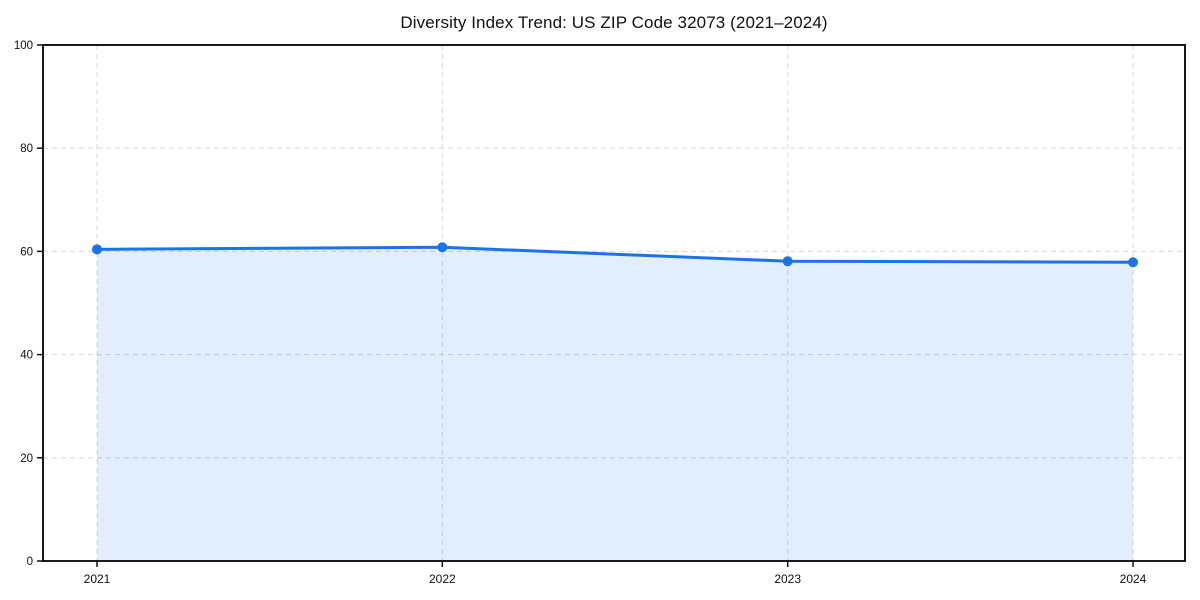 The height and width of the screenshot is (600, 1200). Describe the element at coordinates (26, 356) in the screenshot. I see `y-tick-label: 40` at that location.